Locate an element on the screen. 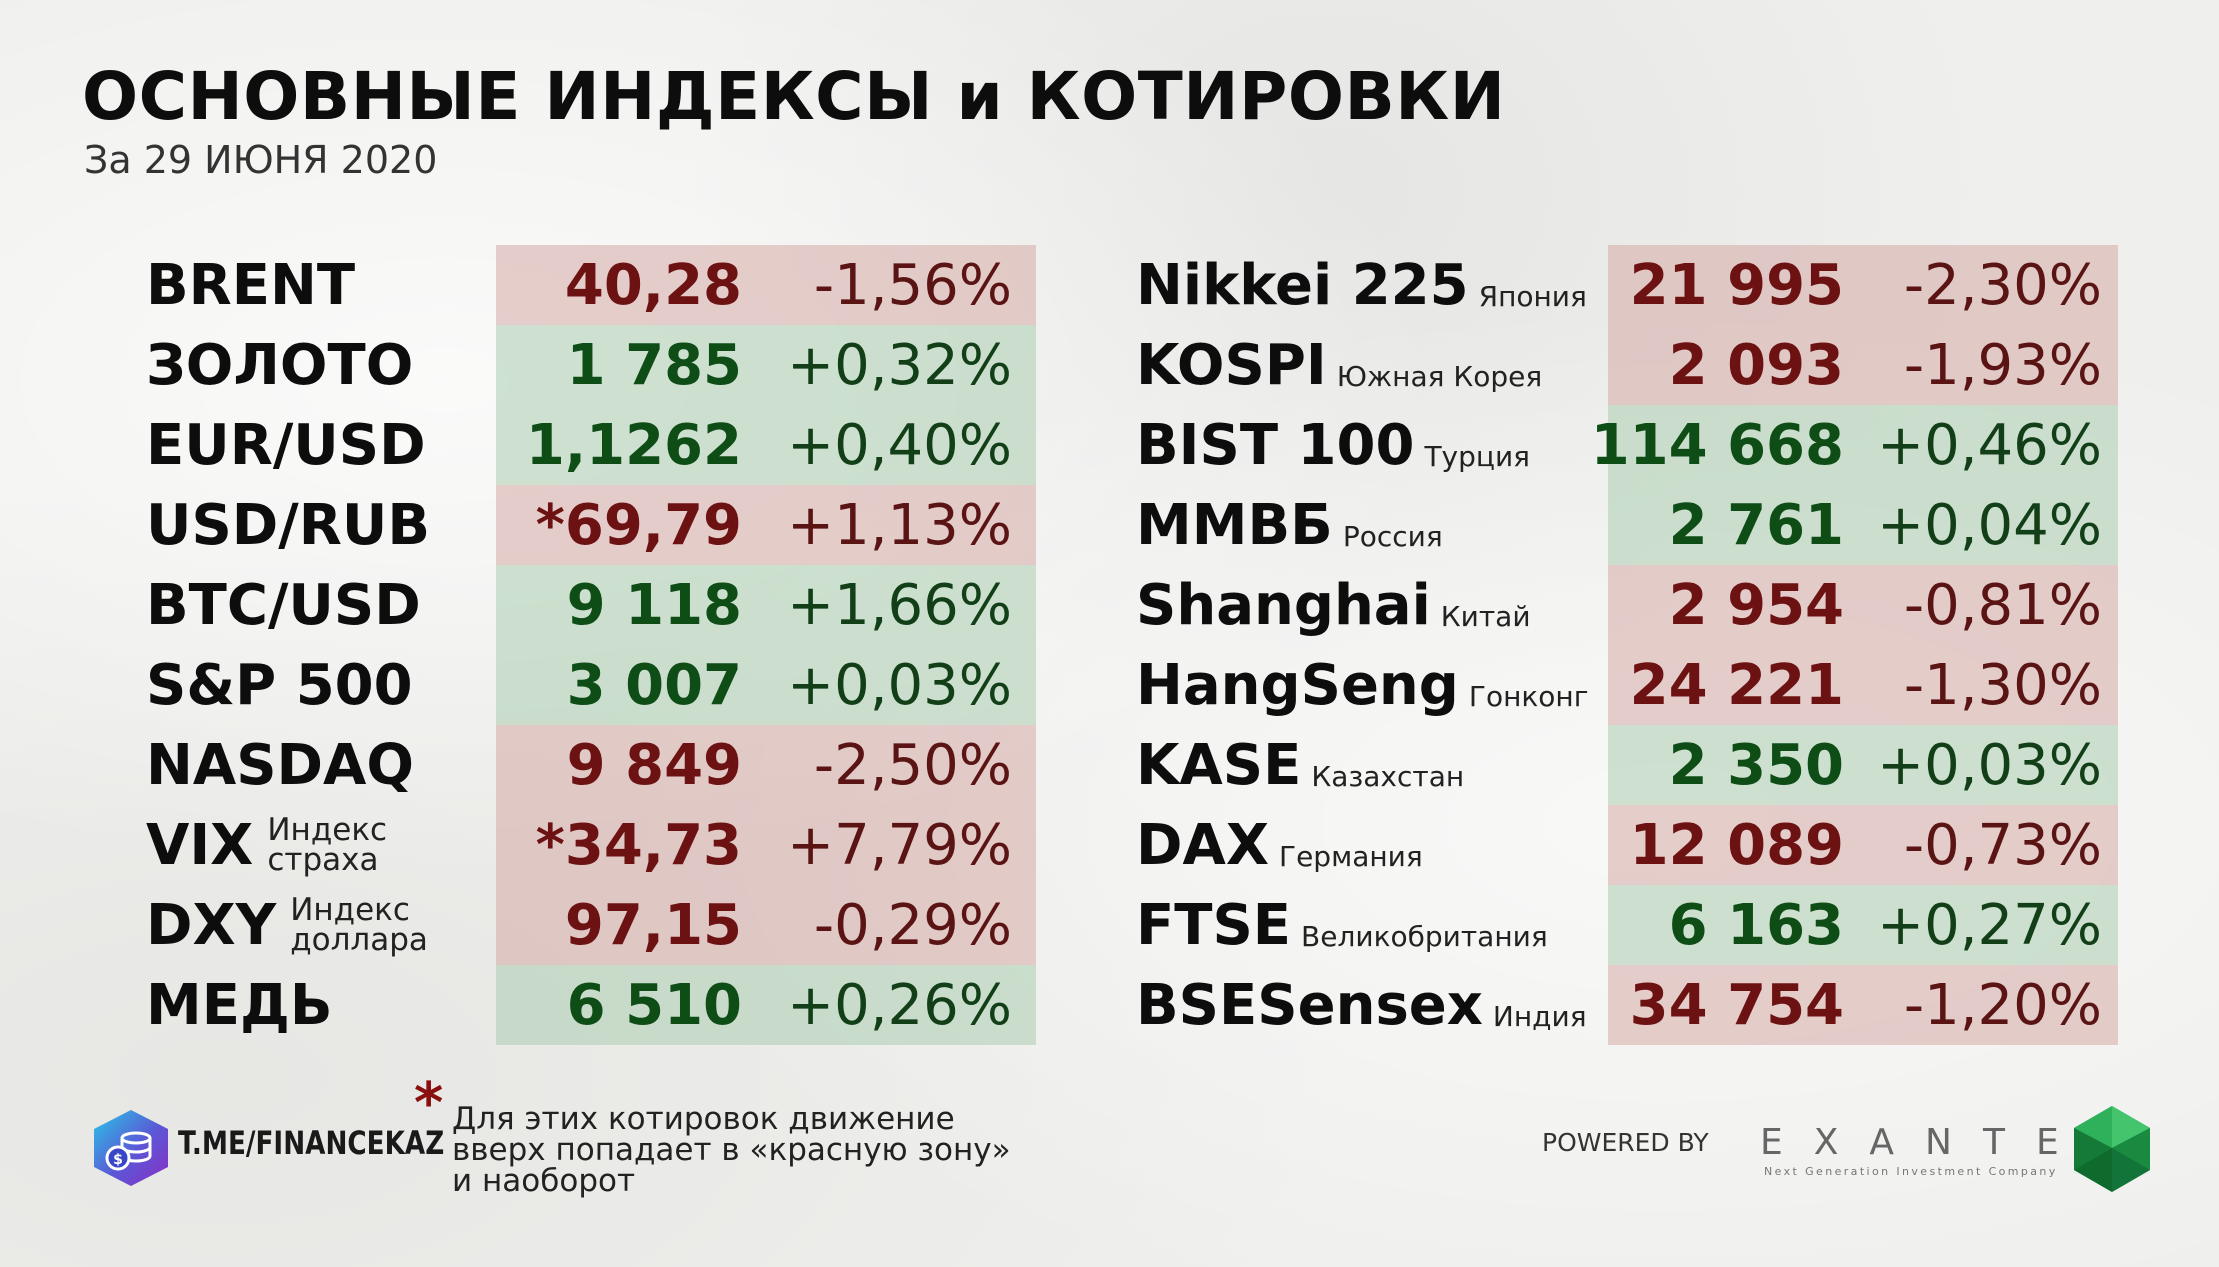  index-country: Великобритания is located at coordinates (1424, 936).